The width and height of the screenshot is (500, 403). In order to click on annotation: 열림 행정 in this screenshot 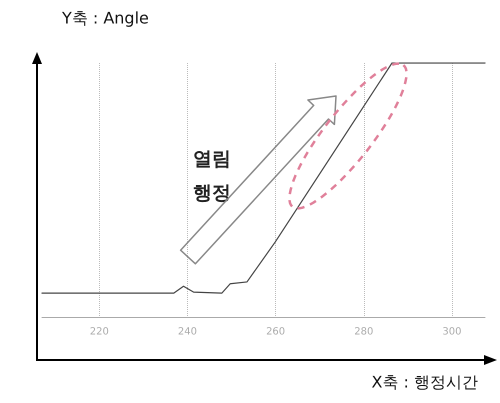, I will do `click(212, 176)`.